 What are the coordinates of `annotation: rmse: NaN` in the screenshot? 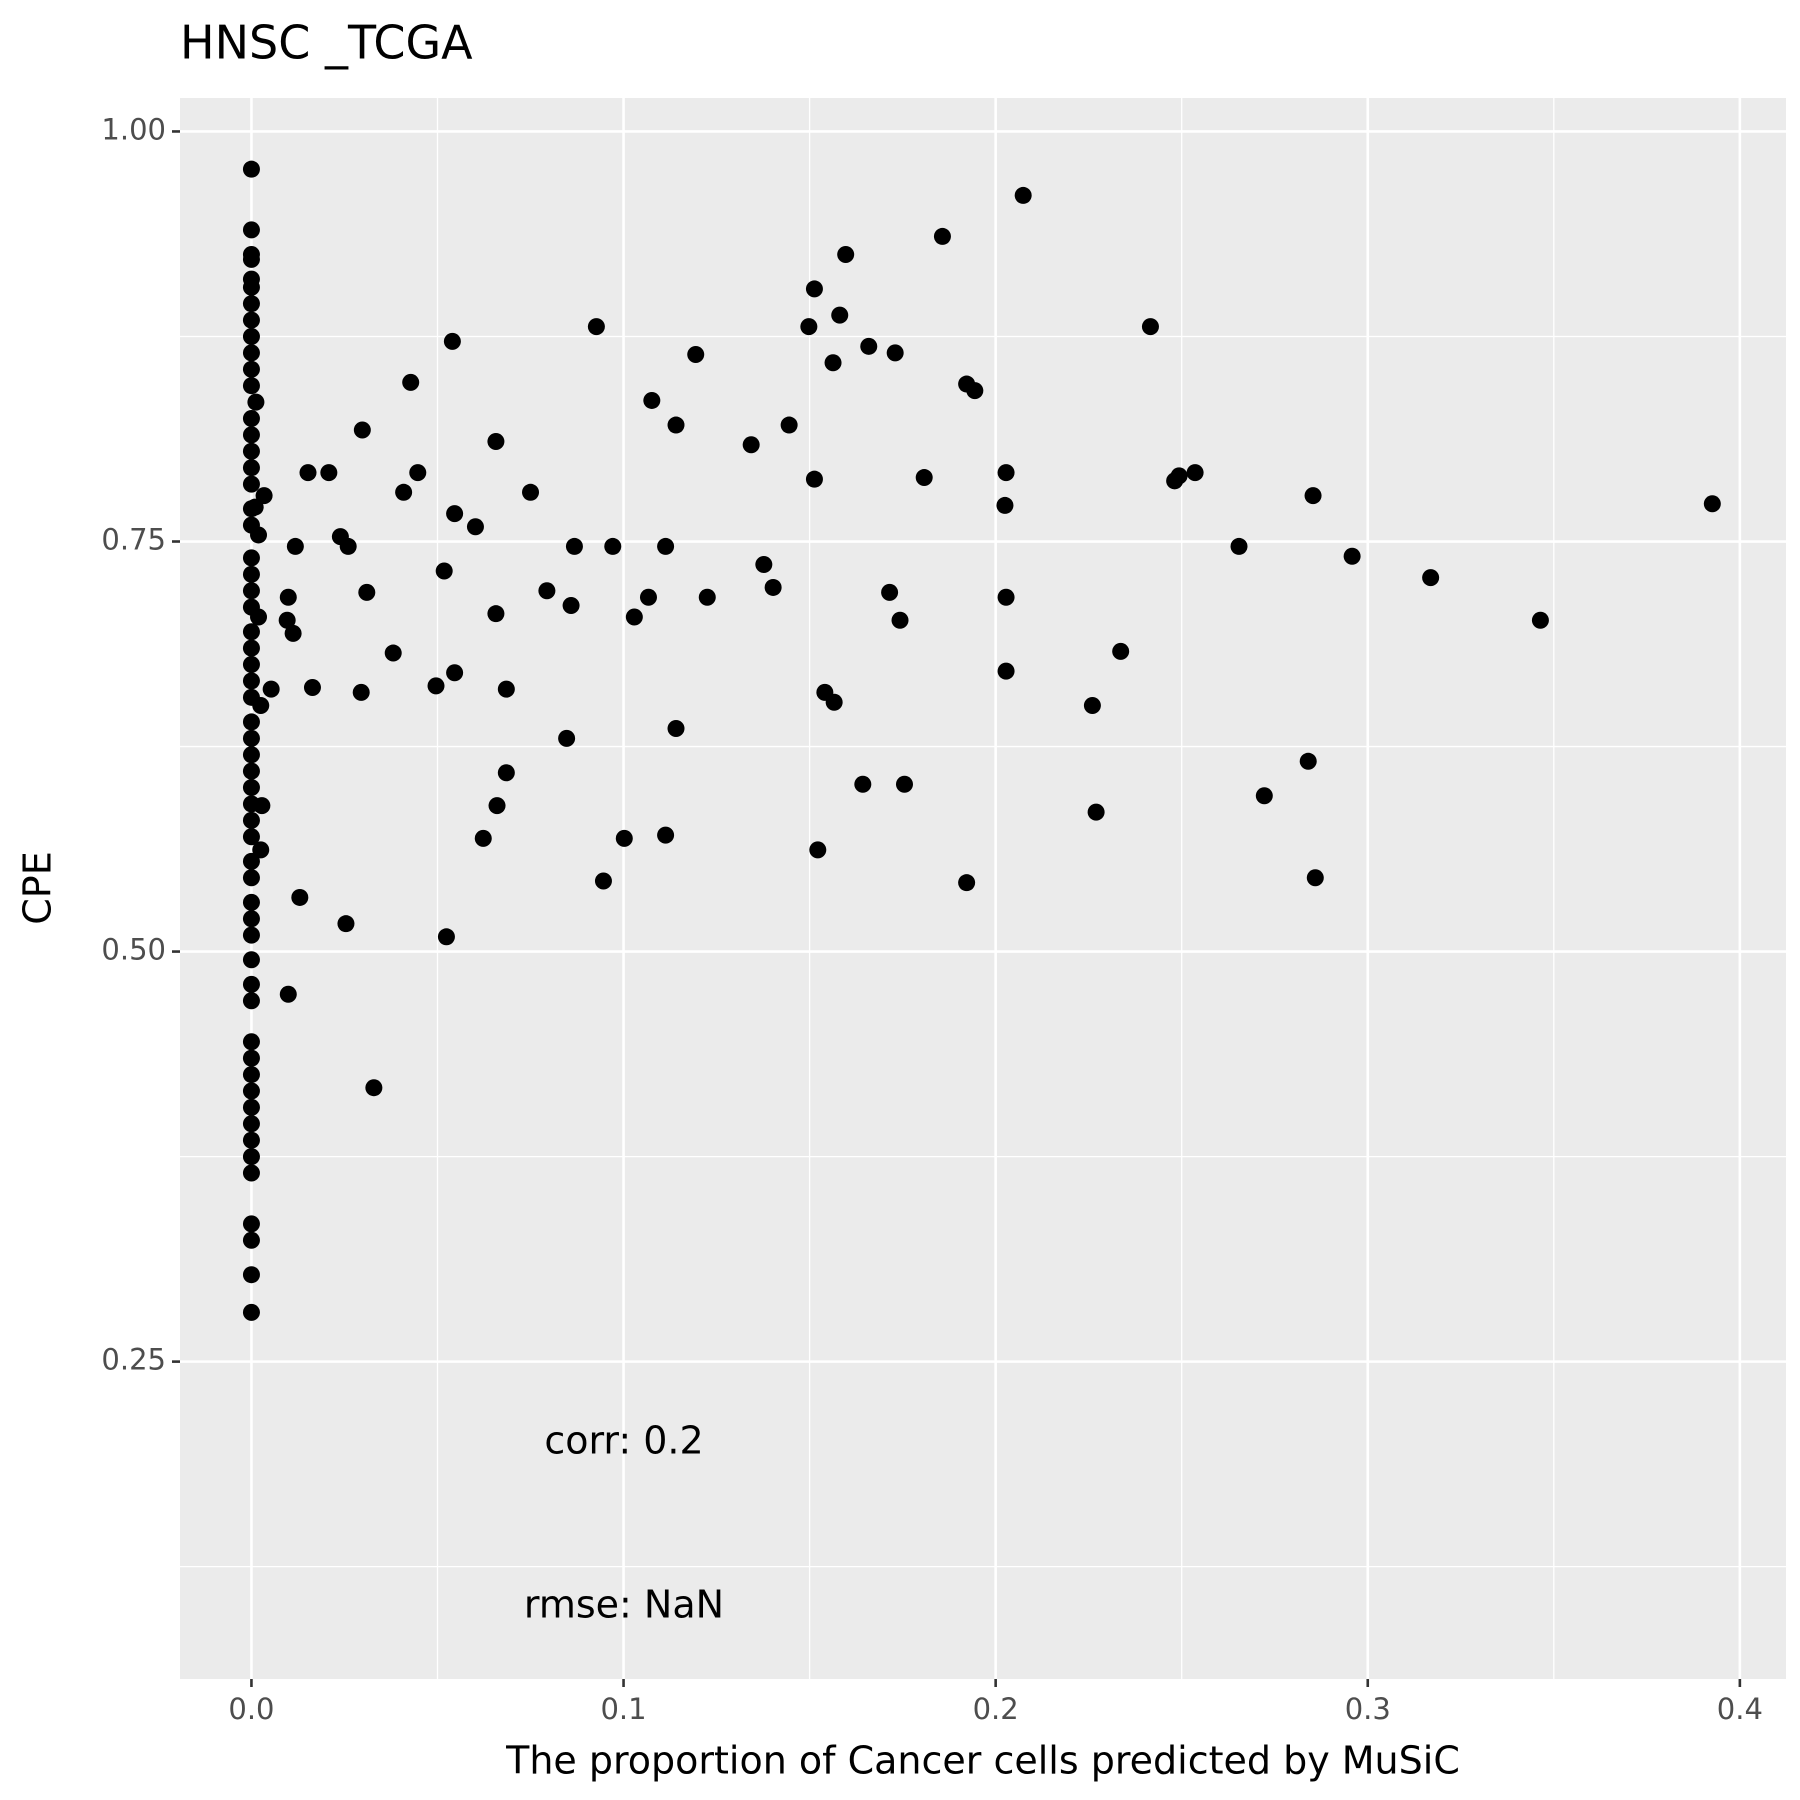 It's located at (624, 1605).